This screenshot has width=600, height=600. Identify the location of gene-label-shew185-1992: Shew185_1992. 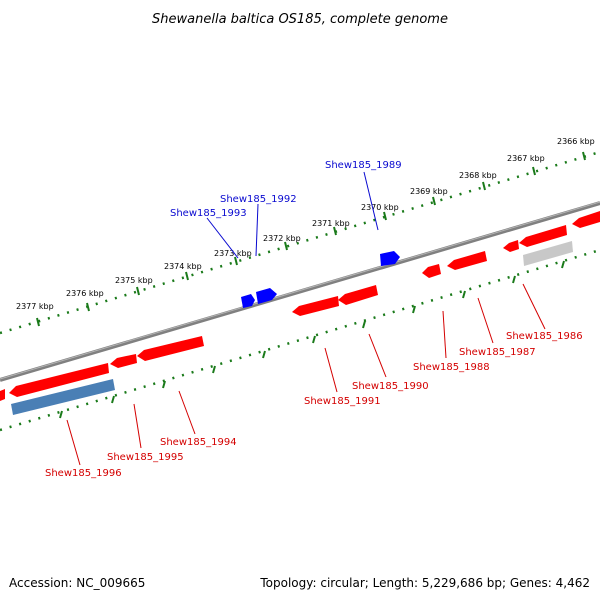
(258, 199).